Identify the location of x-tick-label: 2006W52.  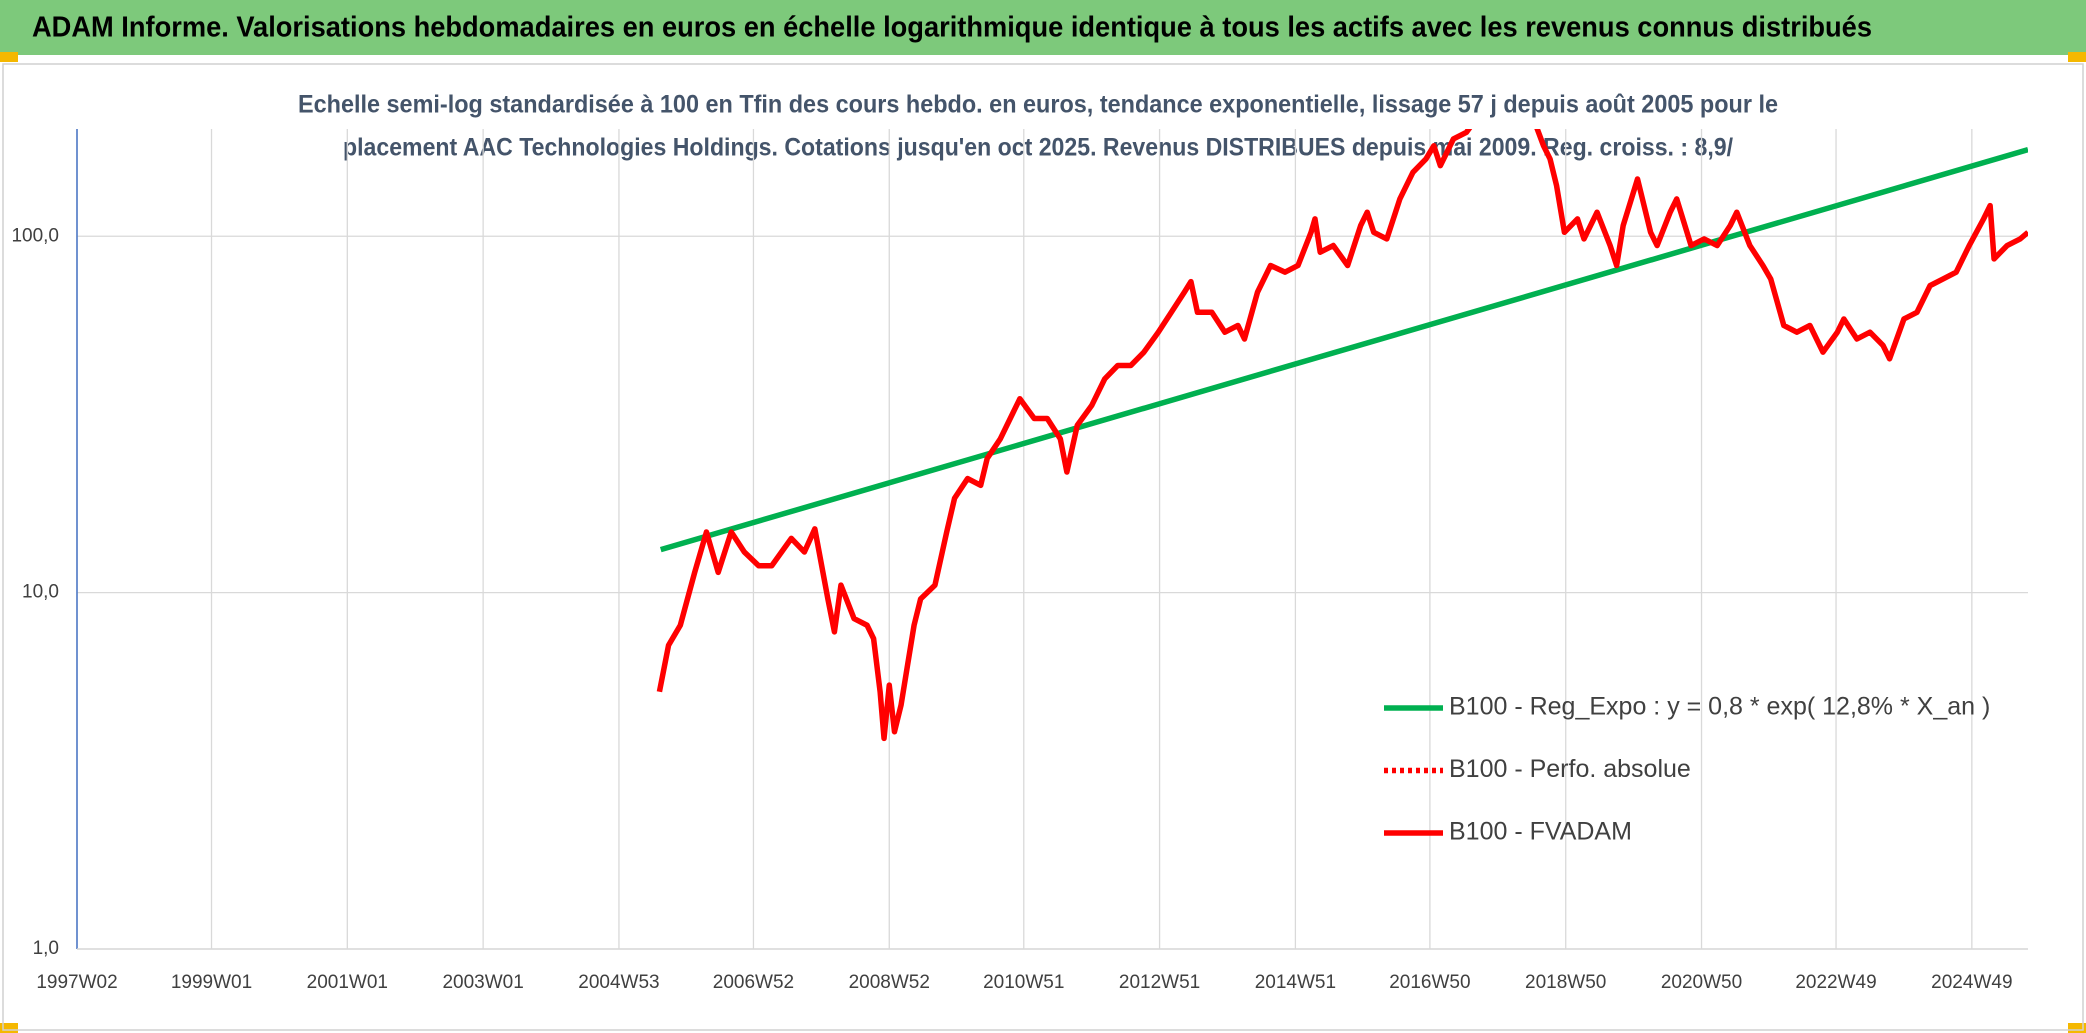
(753, 982).